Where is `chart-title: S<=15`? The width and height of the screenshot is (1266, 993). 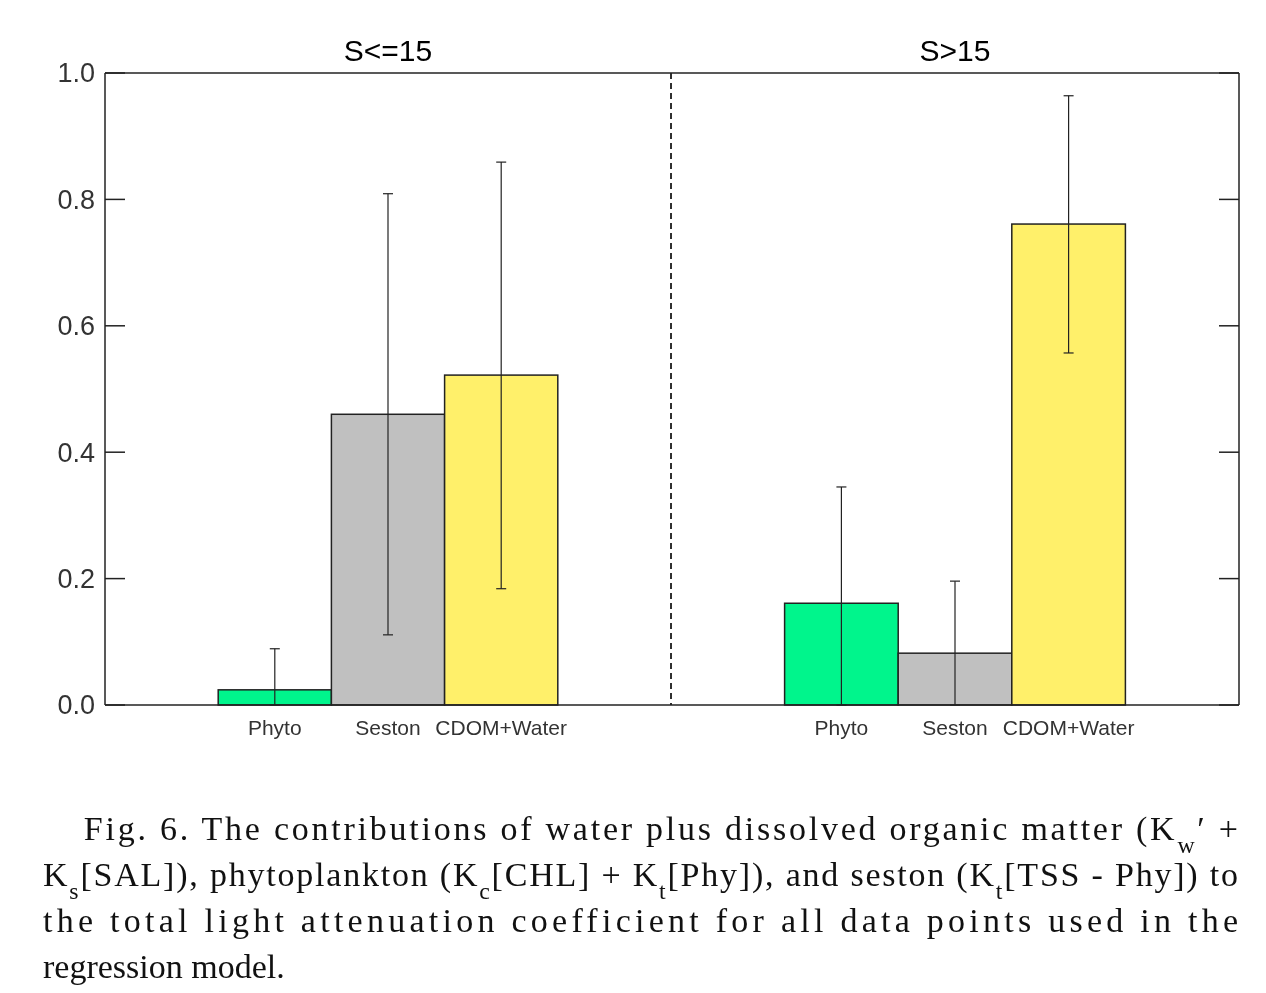 chart-title: S<=15 is located at coordinates (388, 50).